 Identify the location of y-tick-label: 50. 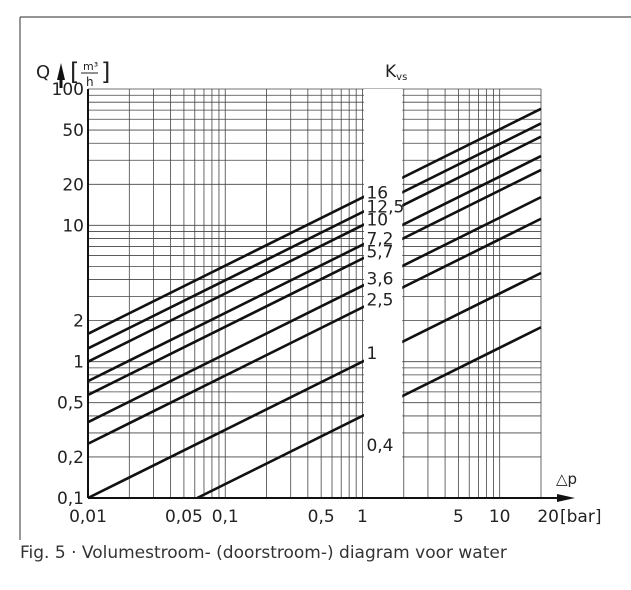
(73, 131).